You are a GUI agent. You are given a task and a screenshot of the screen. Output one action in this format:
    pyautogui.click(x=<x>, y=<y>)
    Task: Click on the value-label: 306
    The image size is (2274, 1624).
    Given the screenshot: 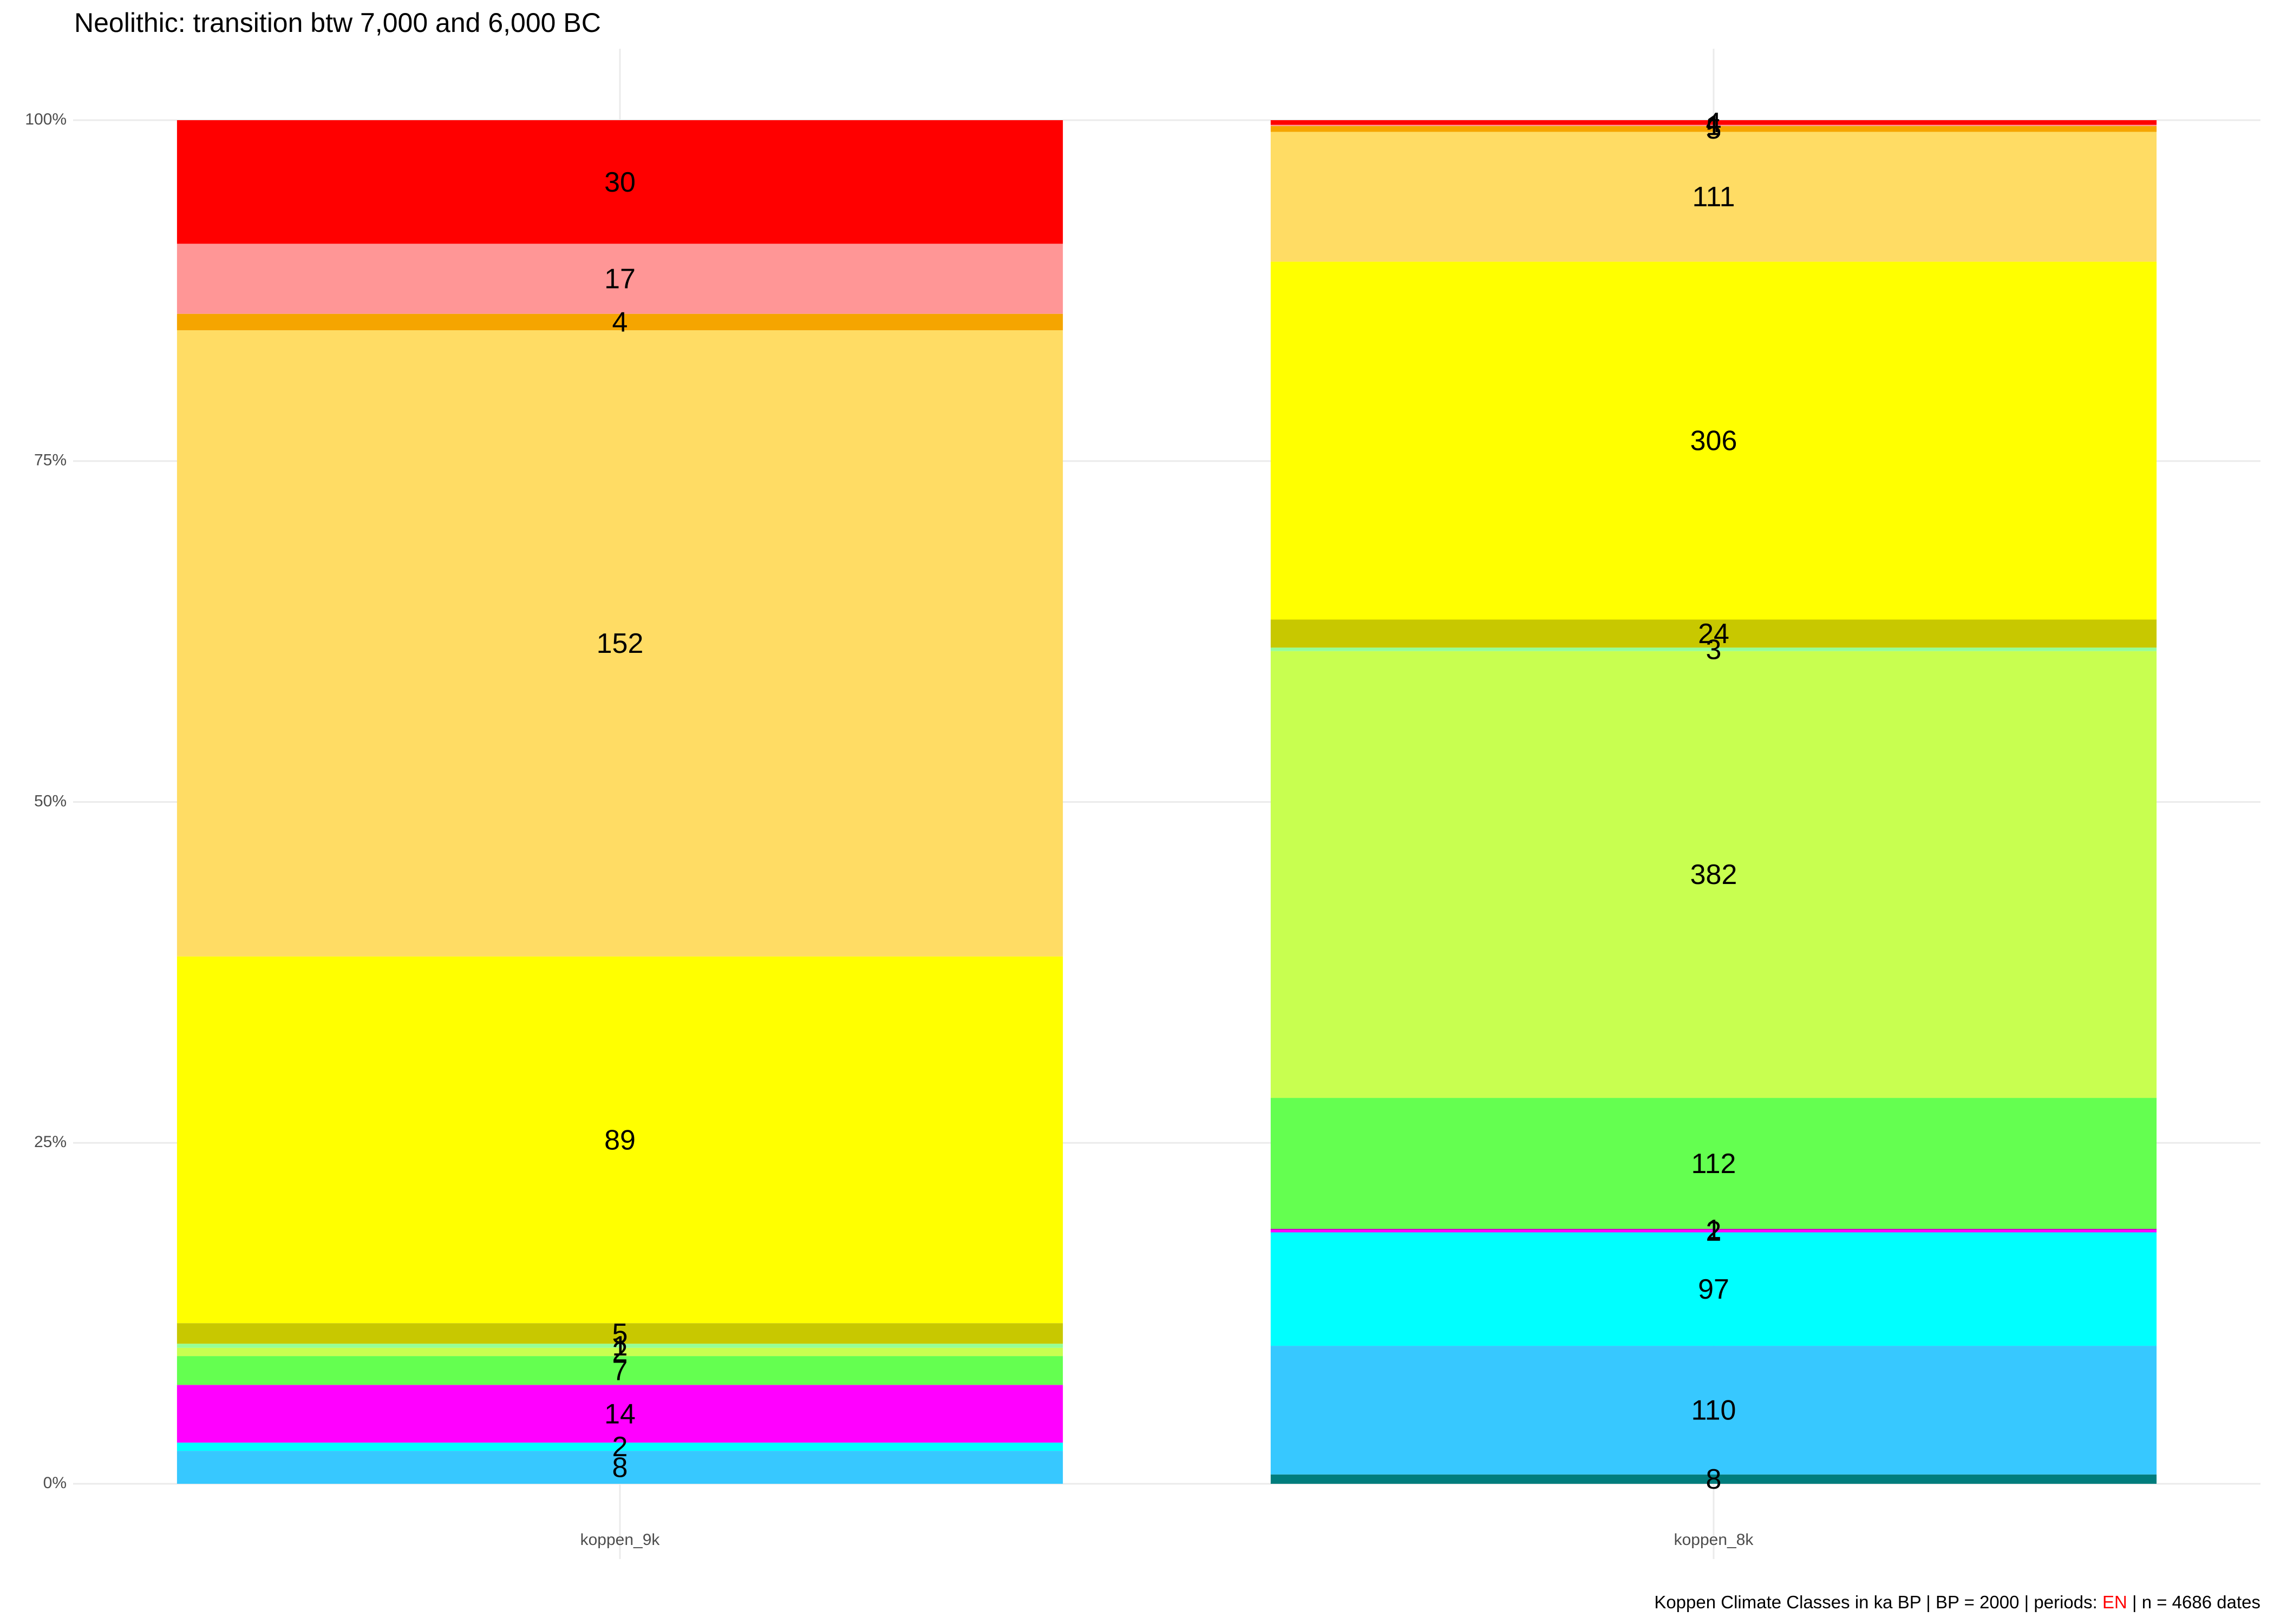 What is the action you would take?
    pyautogui.click(x=1714, y=441)
    